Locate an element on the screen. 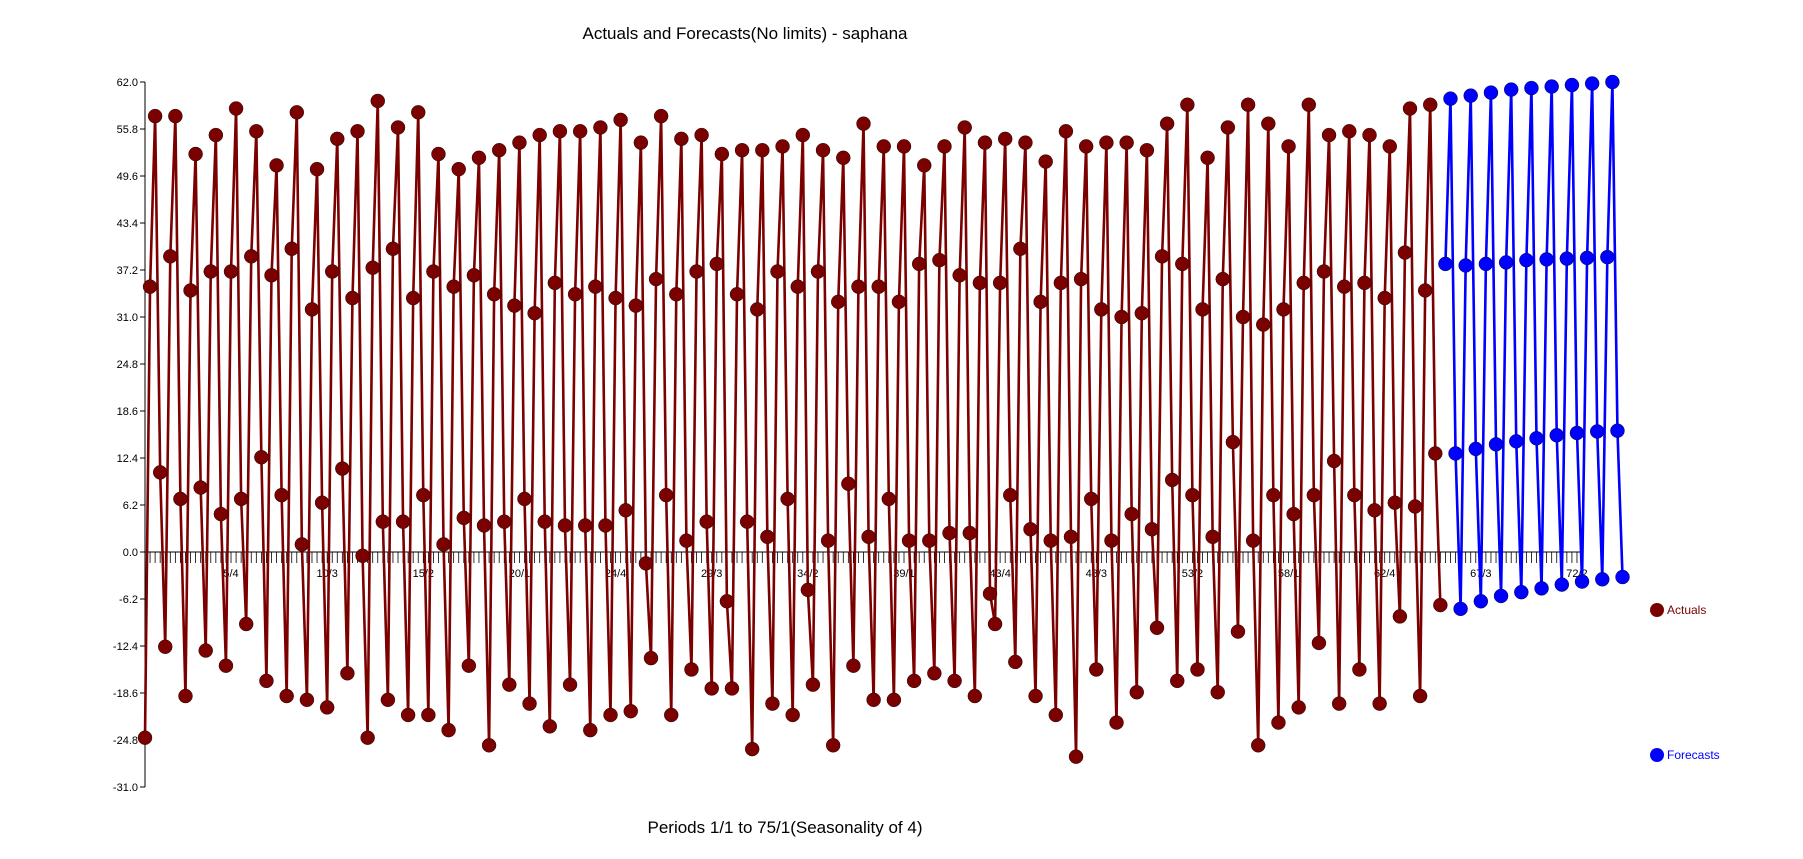 Image resolution: width=1803 pixels, height=859 pixels. x-tick-label: 20/1 is located at coordinates (519, 574).